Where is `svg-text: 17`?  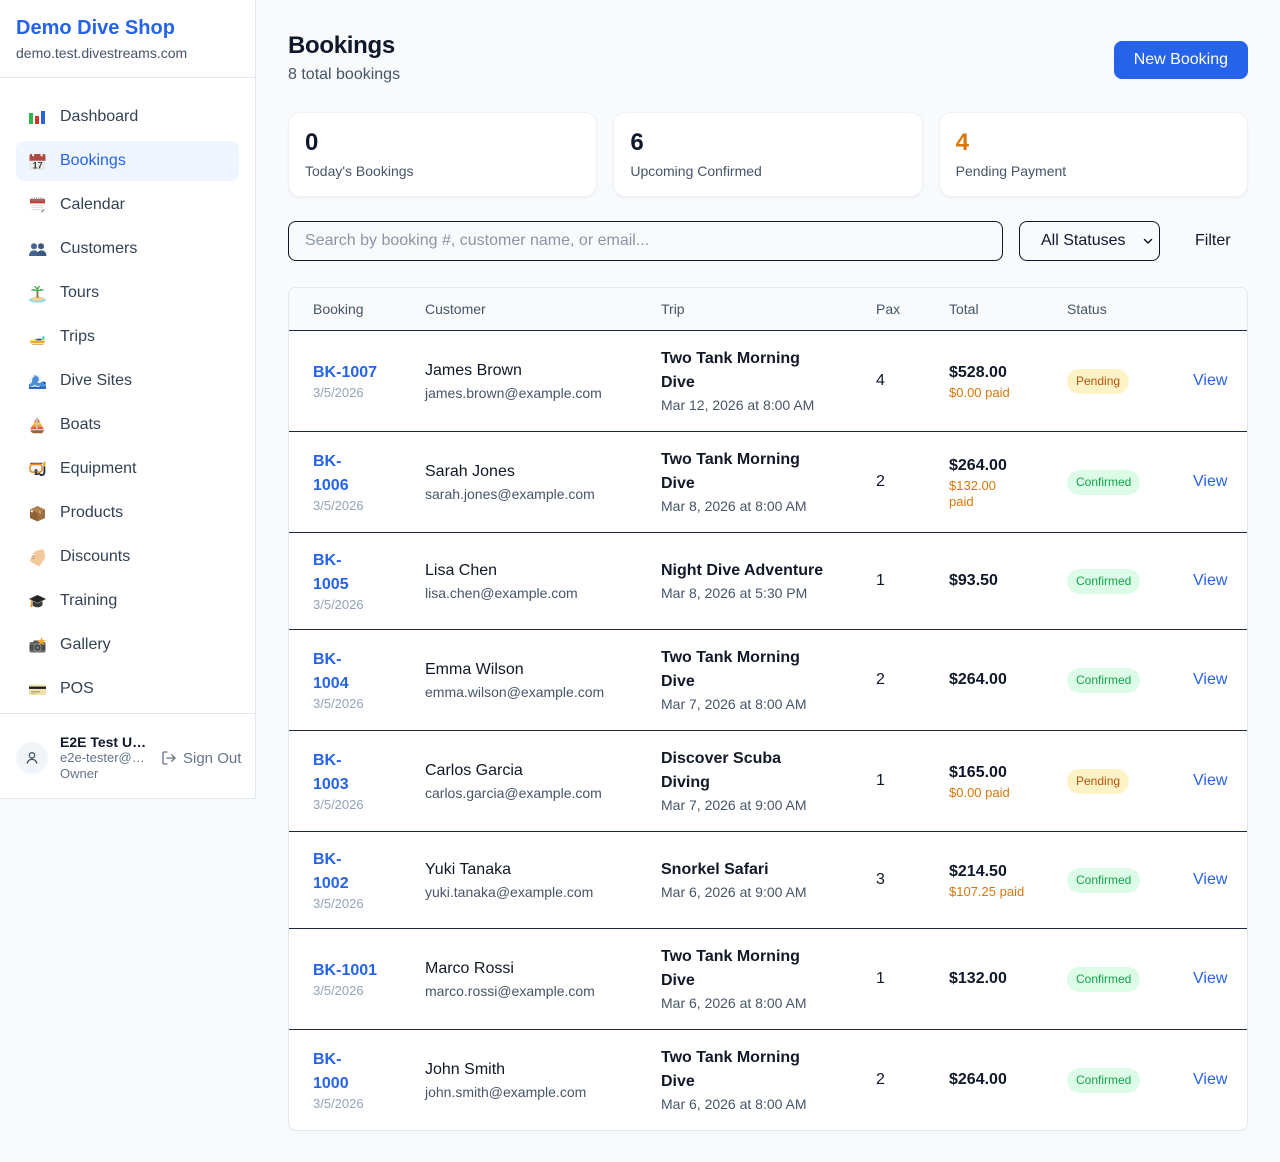 svg-text: 17 is located at coordinates (38, 165).